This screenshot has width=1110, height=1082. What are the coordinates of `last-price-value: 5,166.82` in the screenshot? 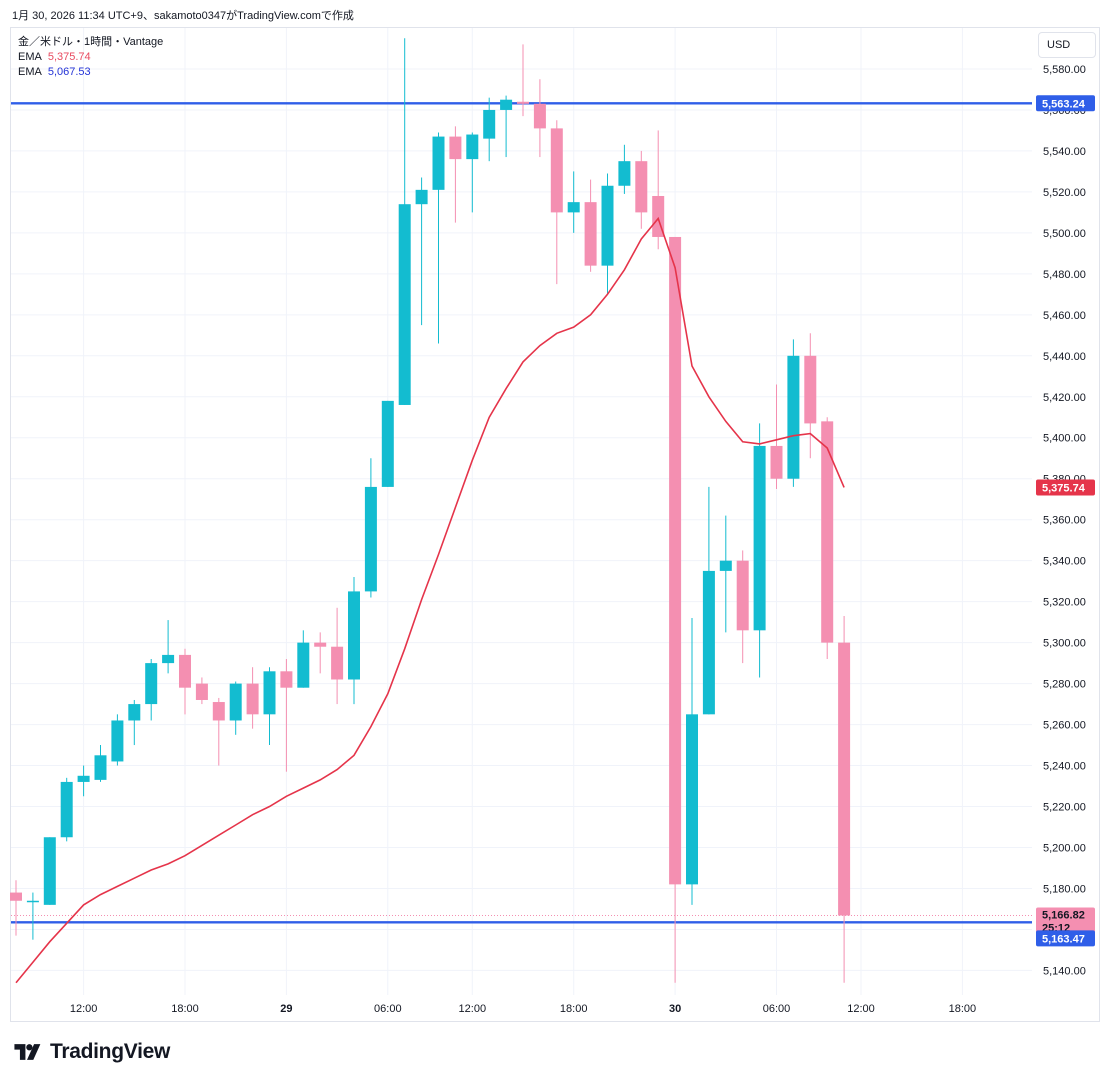 It's located at (1063, 915).